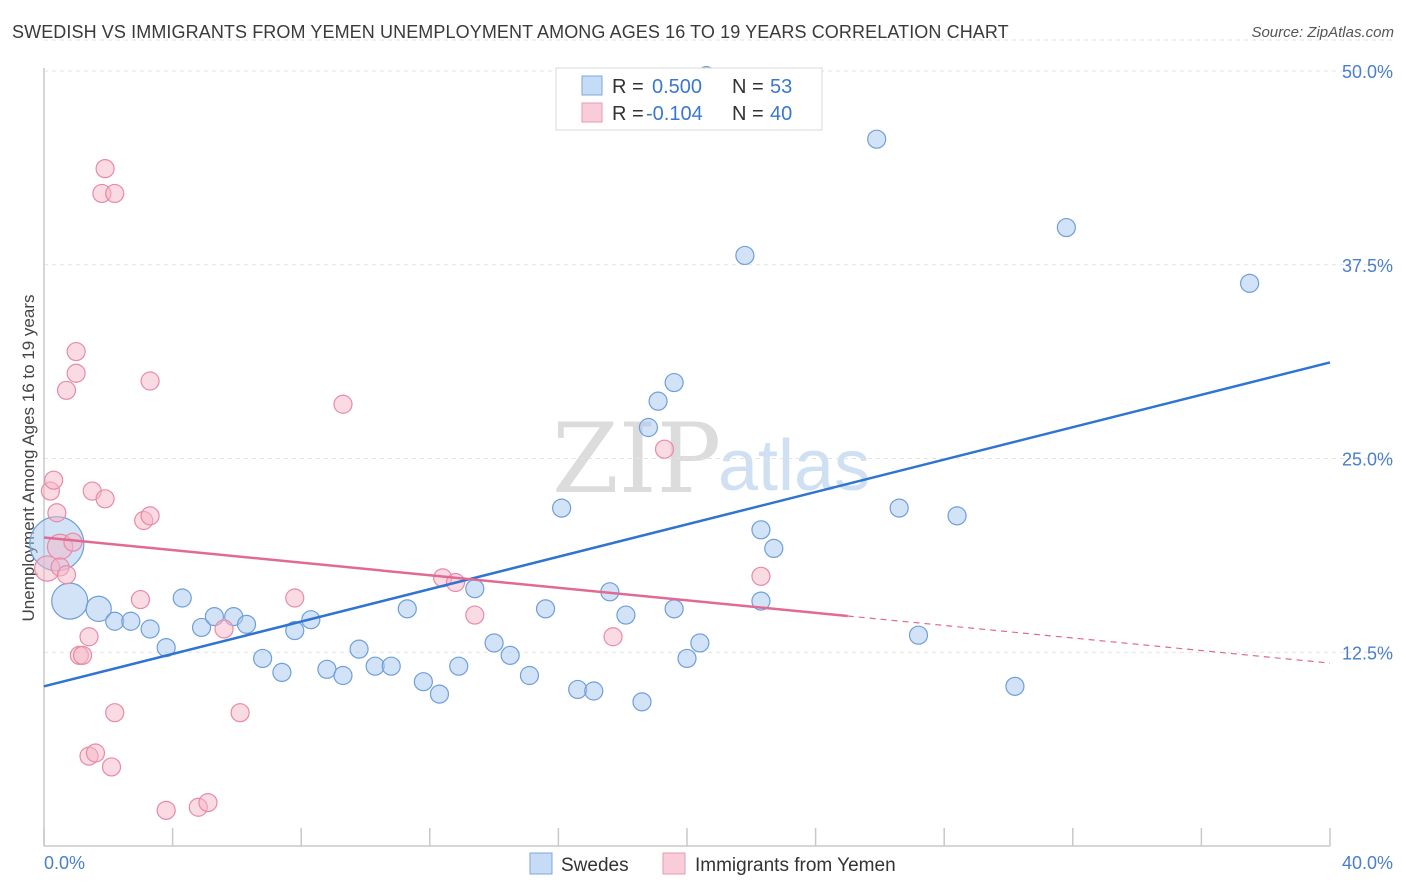 The height and width of the screenshot is (892, 1406). I want to click on watermark-atlas: atlas, so click(794, 466).